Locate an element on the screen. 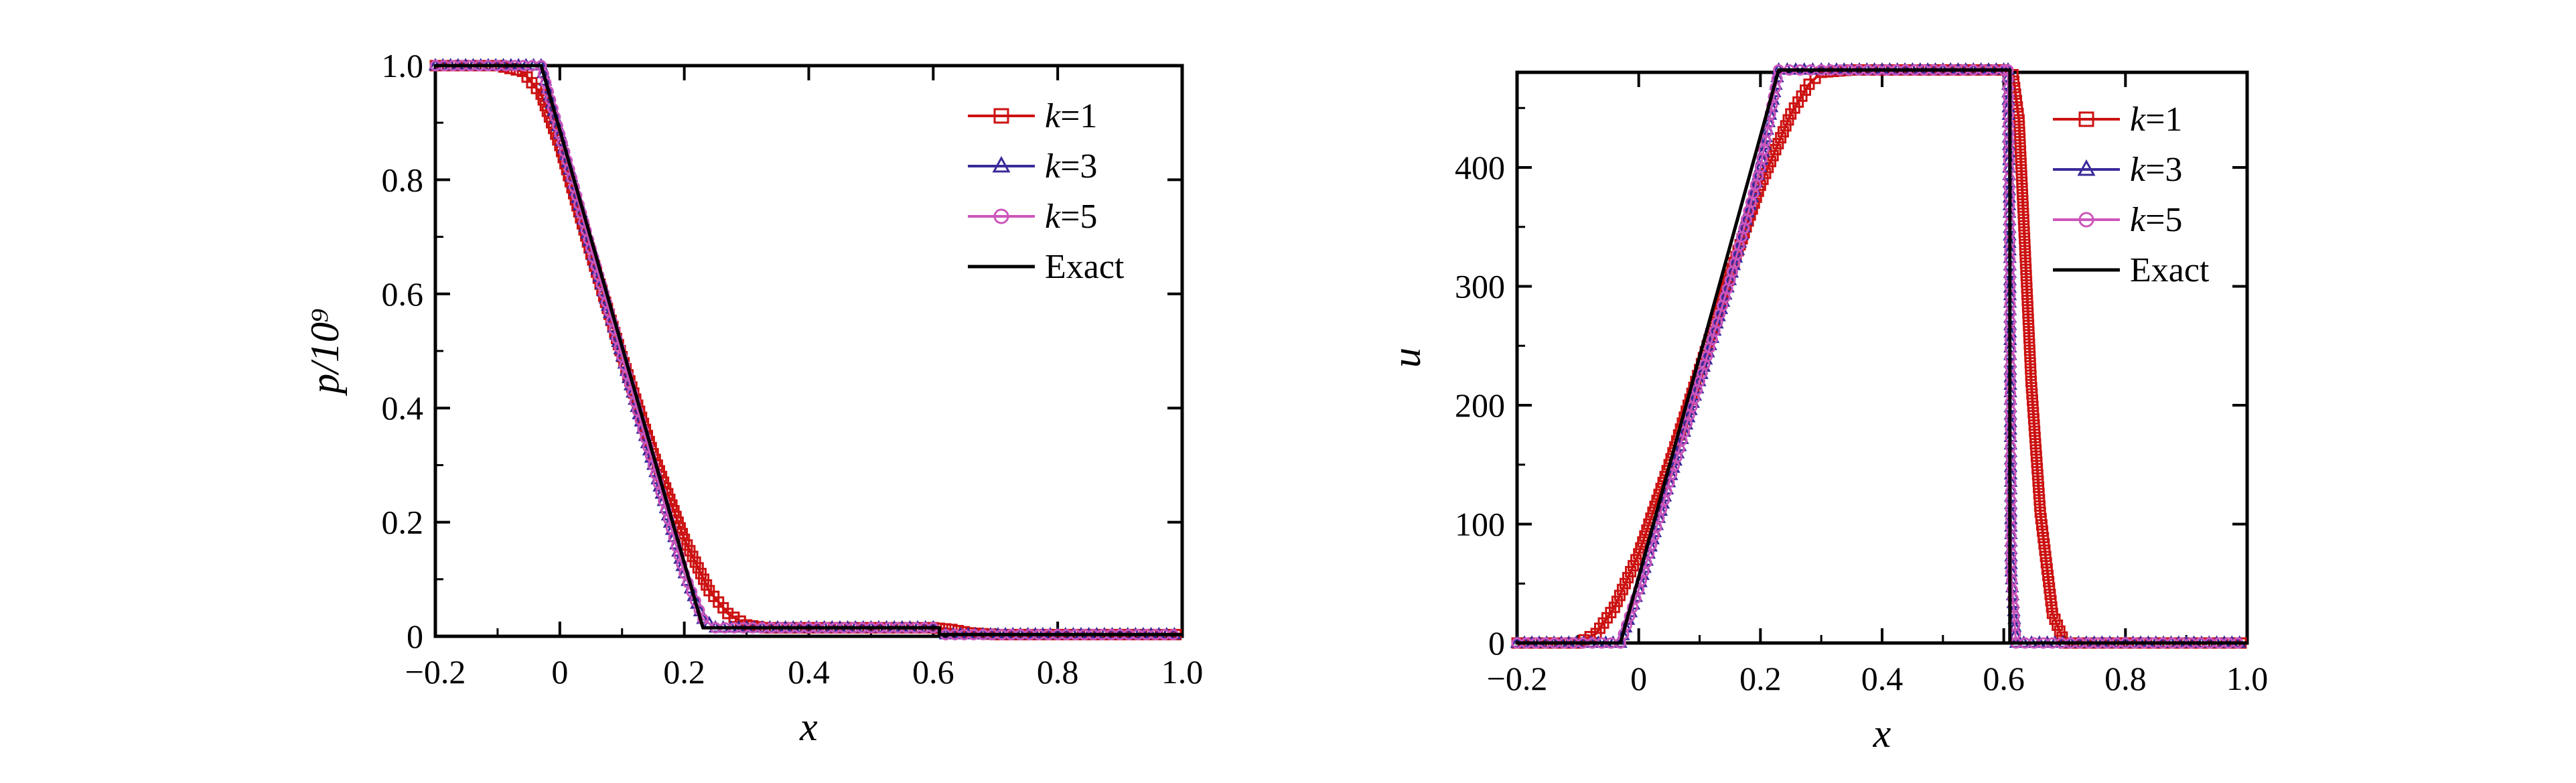 The height and width of the screenshot is (783, 2576). x-tick-label: 0.6 is located at coordinates (933, 672).